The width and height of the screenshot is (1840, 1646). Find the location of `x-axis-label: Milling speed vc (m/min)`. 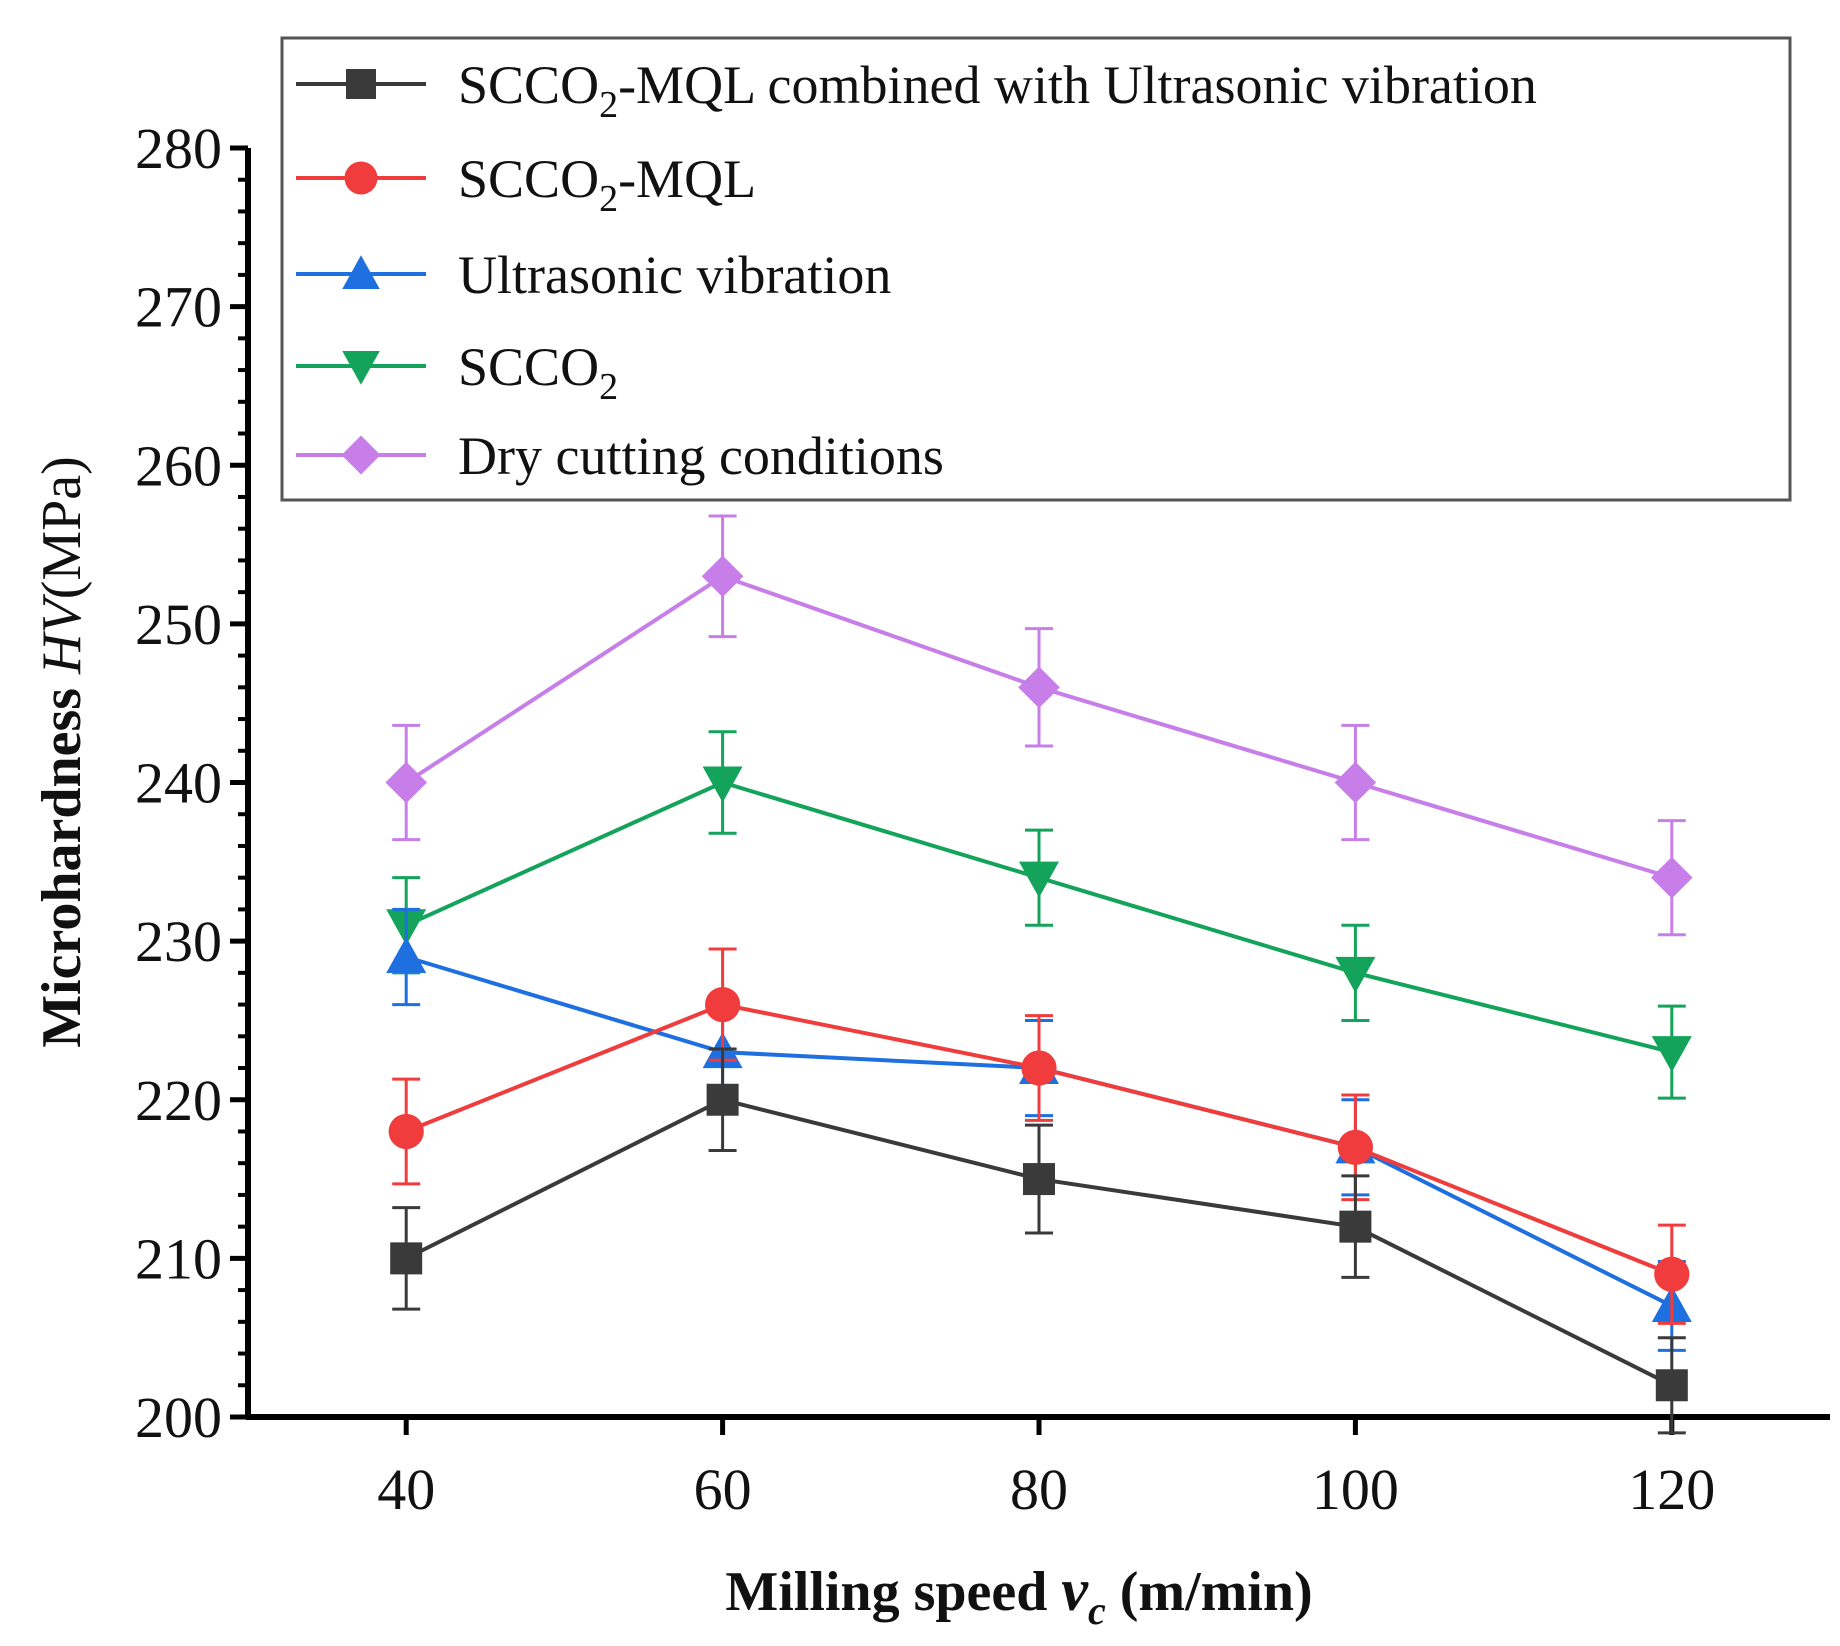

x-axis-label: Milling speed vc (m/min) is located at coordinates (1018, 1595).